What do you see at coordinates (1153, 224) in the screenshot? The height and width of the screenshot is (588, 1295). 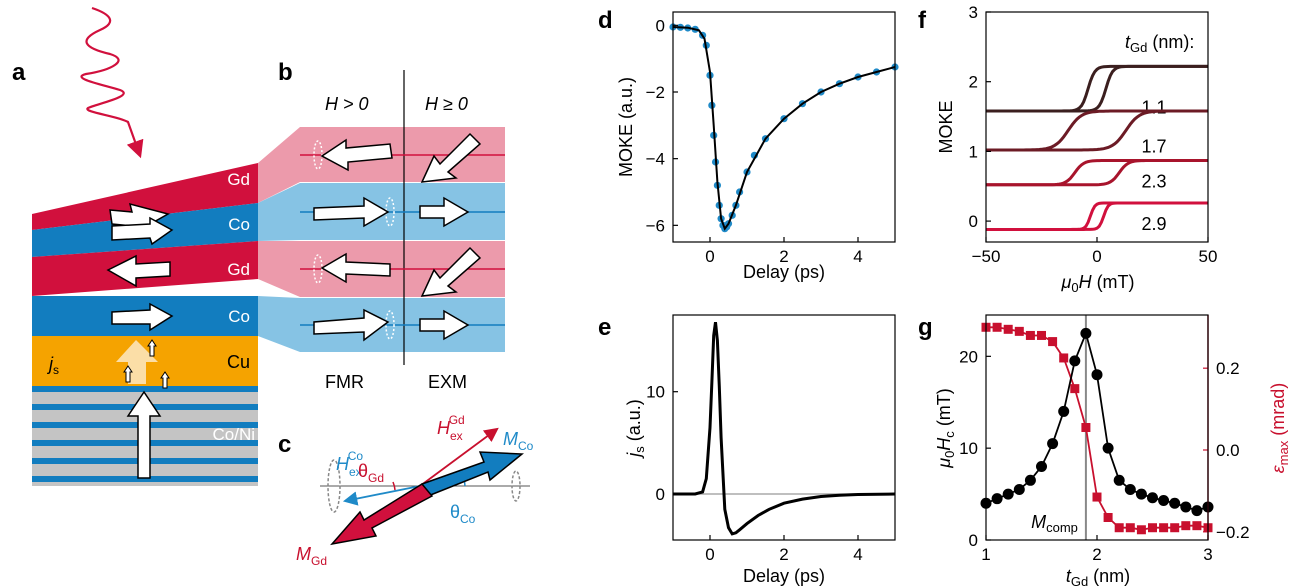 I see `f-legend-2.9: 2.9` at bounding box center [1153, 224].